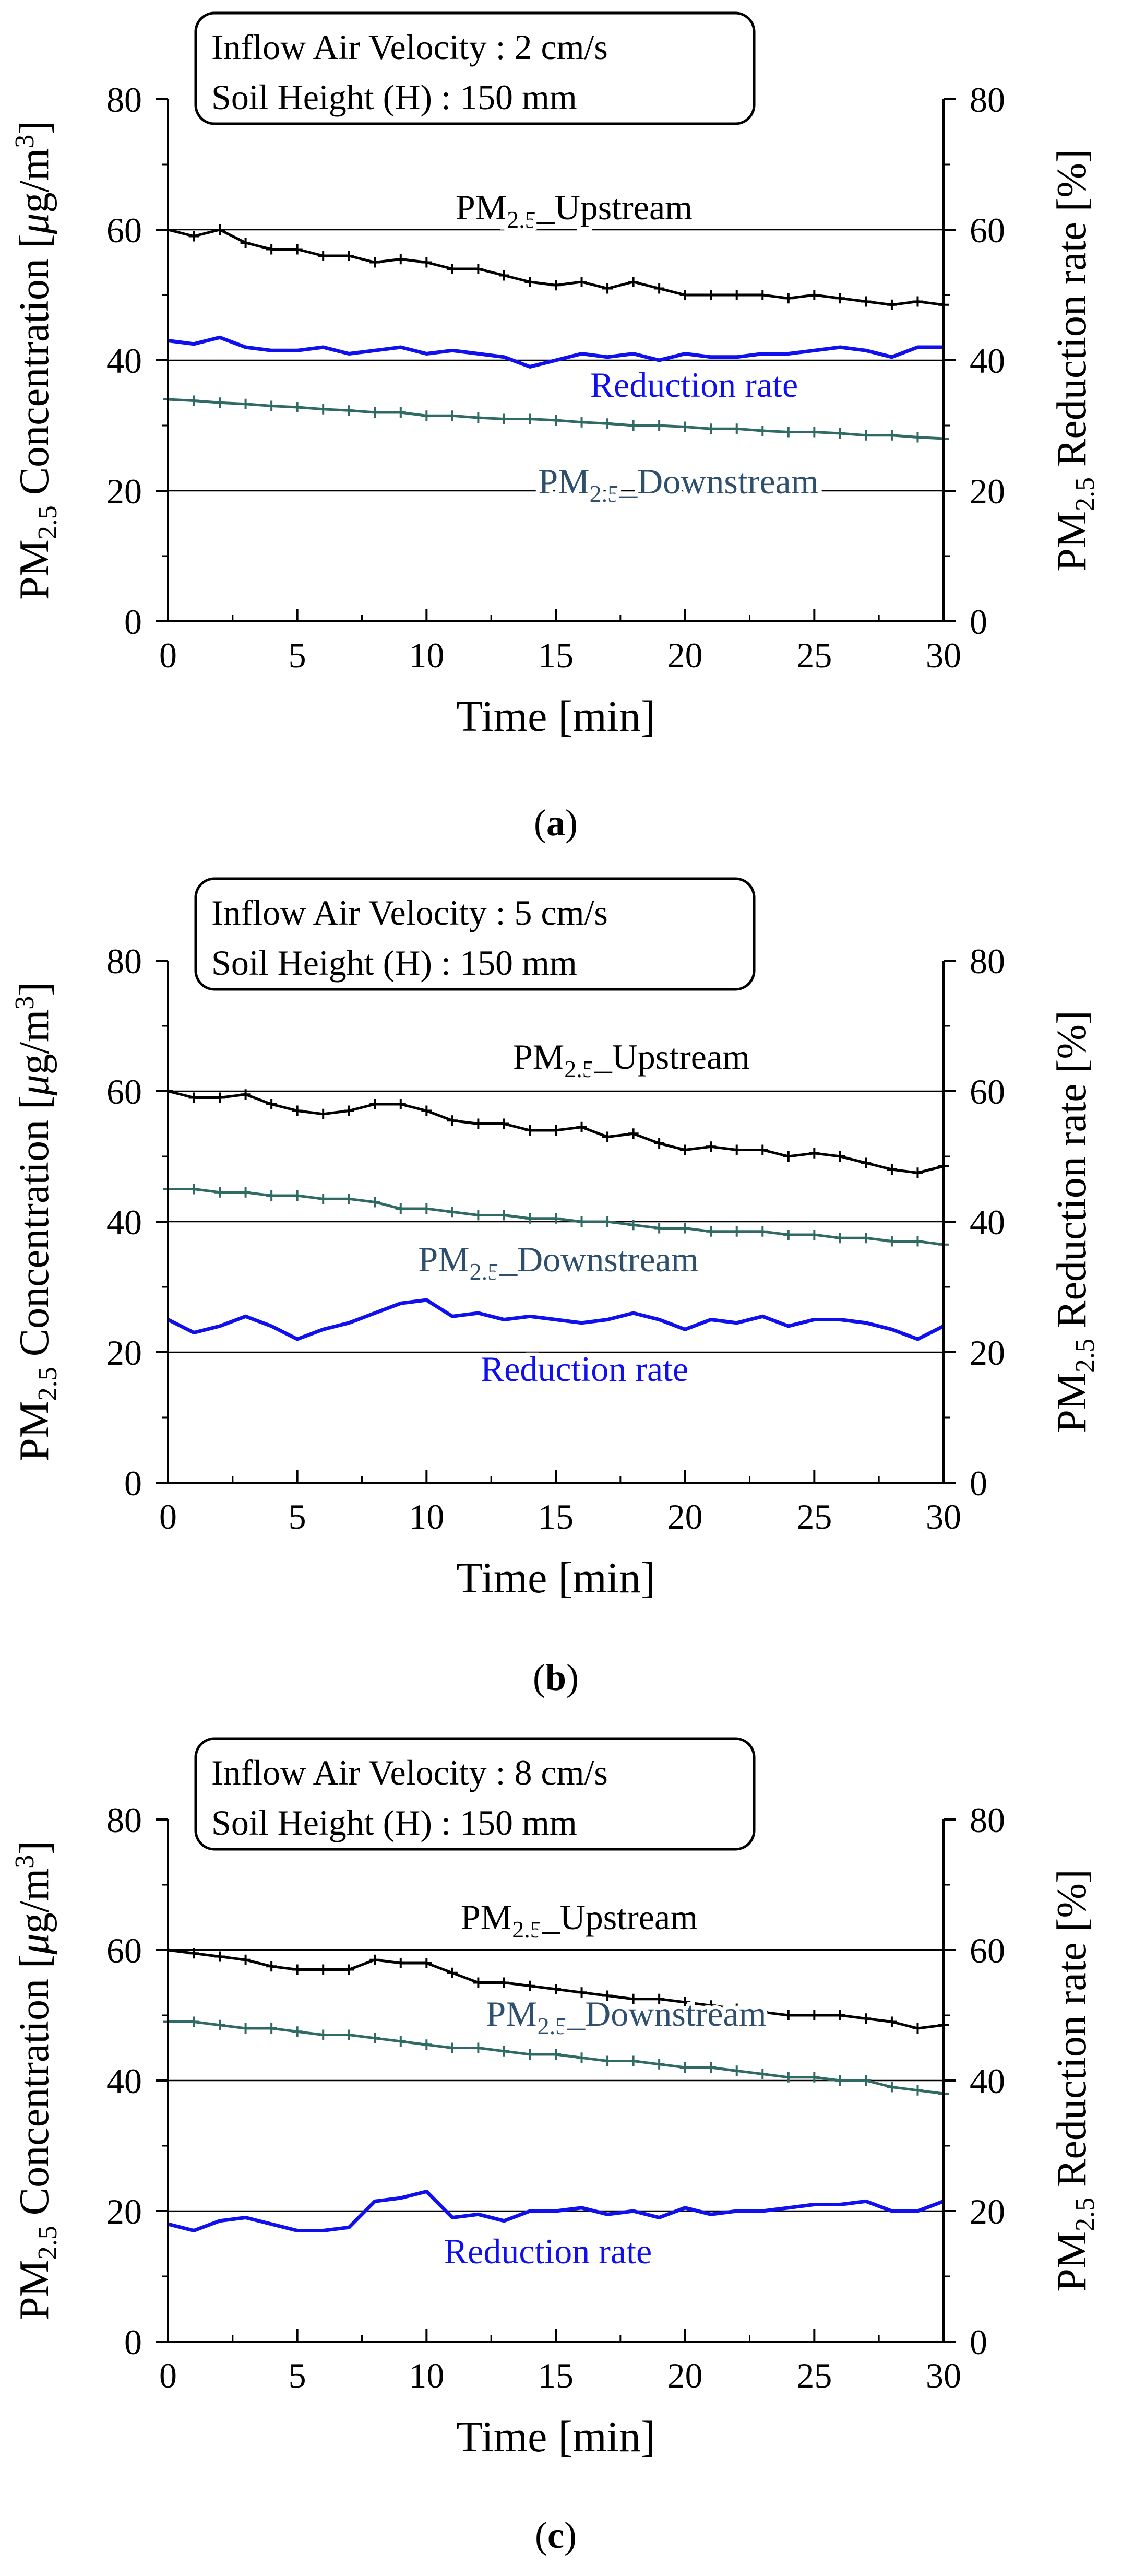 The height and width of the screenshot is (2576, 1122). What do you see at coordinates (409, 912) in the screenshot?
I see `info-box-line: Inflow Air Velocity : 5 cm/s` at bounding box center [409, 912].